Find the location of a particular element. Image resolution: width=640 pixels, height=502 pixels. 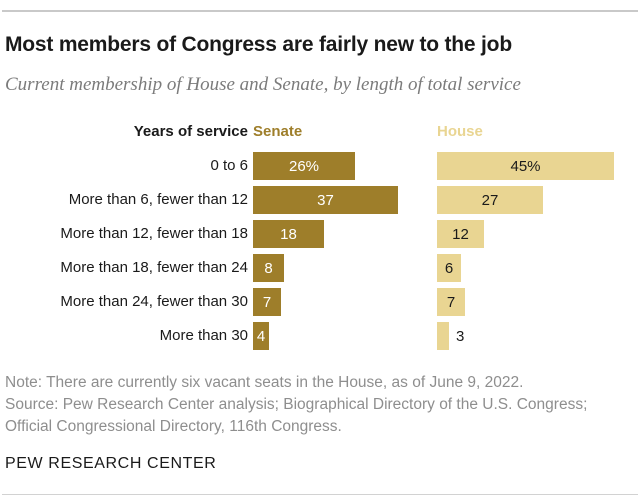

row-label: More than 18, fewer than 24 is located at coordinates (154, 267).